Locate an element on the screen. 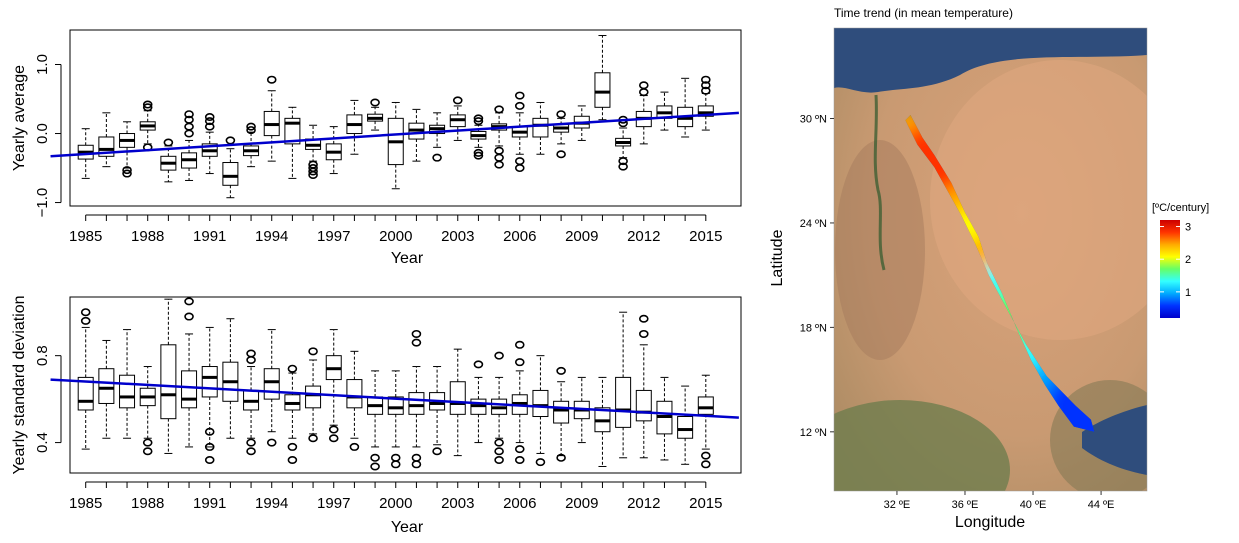 This screenshot has width=1239, height=543. map-x-tick-label: 40 ºE is located at coordinates (1033, 505).